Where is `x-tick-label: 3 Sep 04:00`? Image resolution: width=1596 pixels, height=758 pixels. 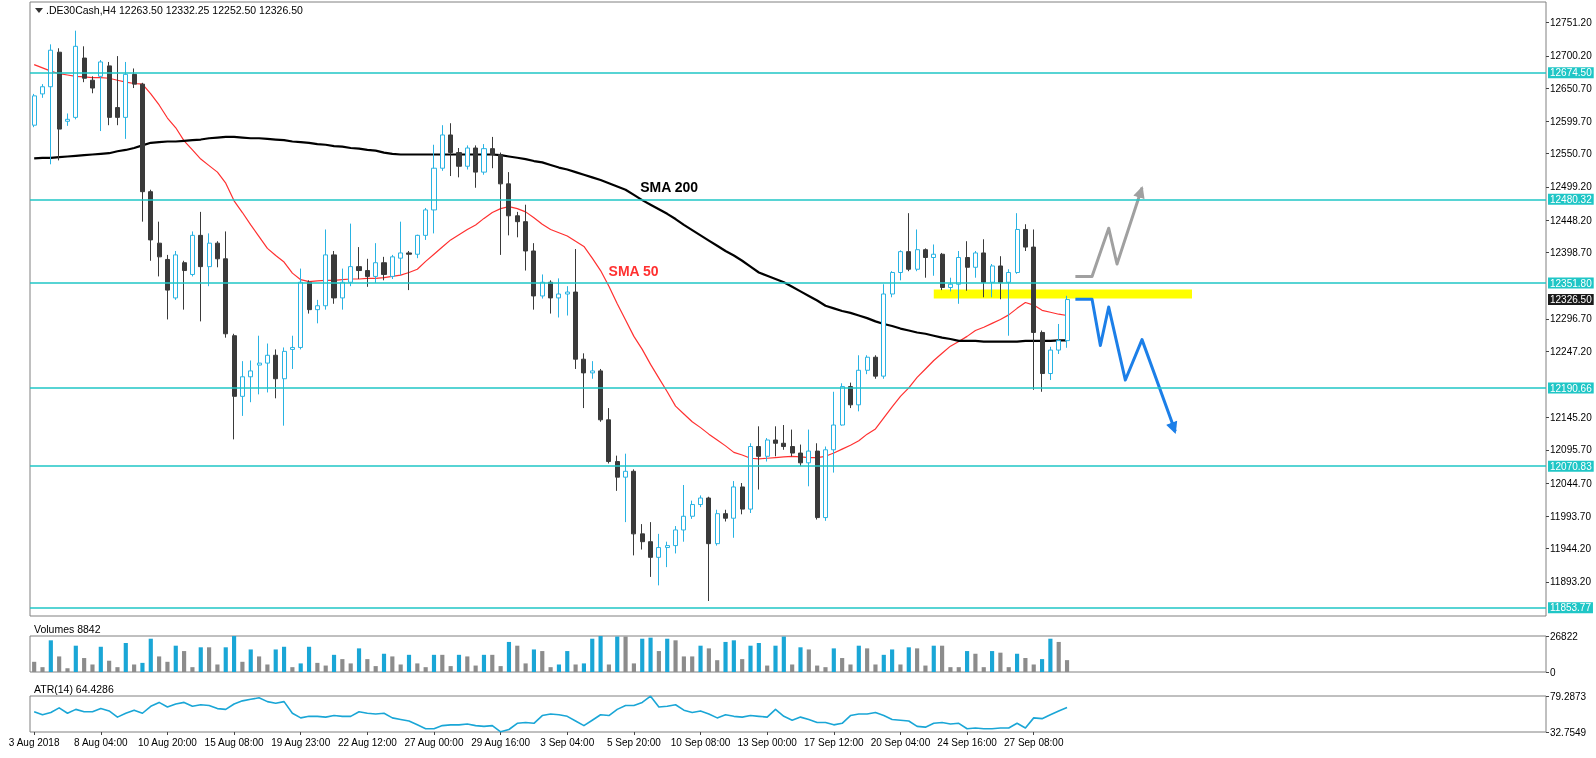 x-tick-label: 3 Sep 04:00 is located at coordinates (567, 742).